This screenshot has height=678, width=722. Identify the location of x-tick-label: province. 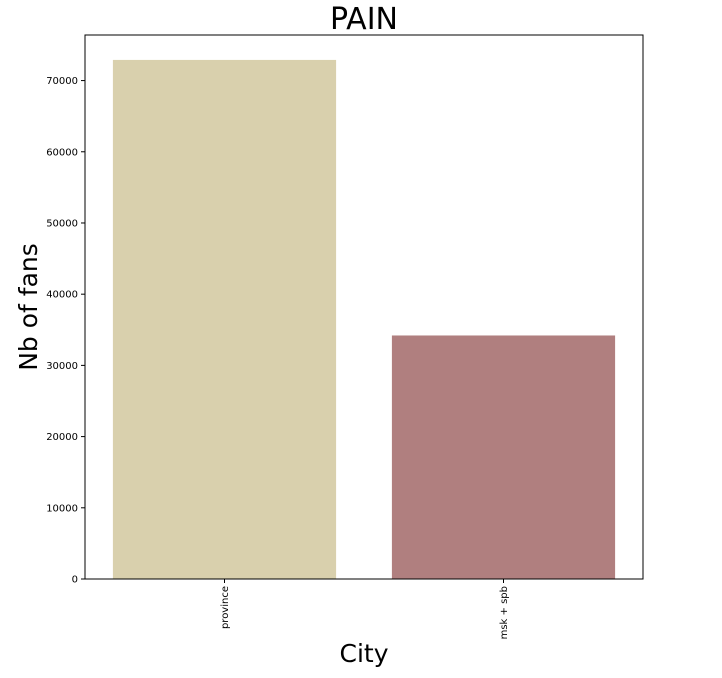
(225, 607).